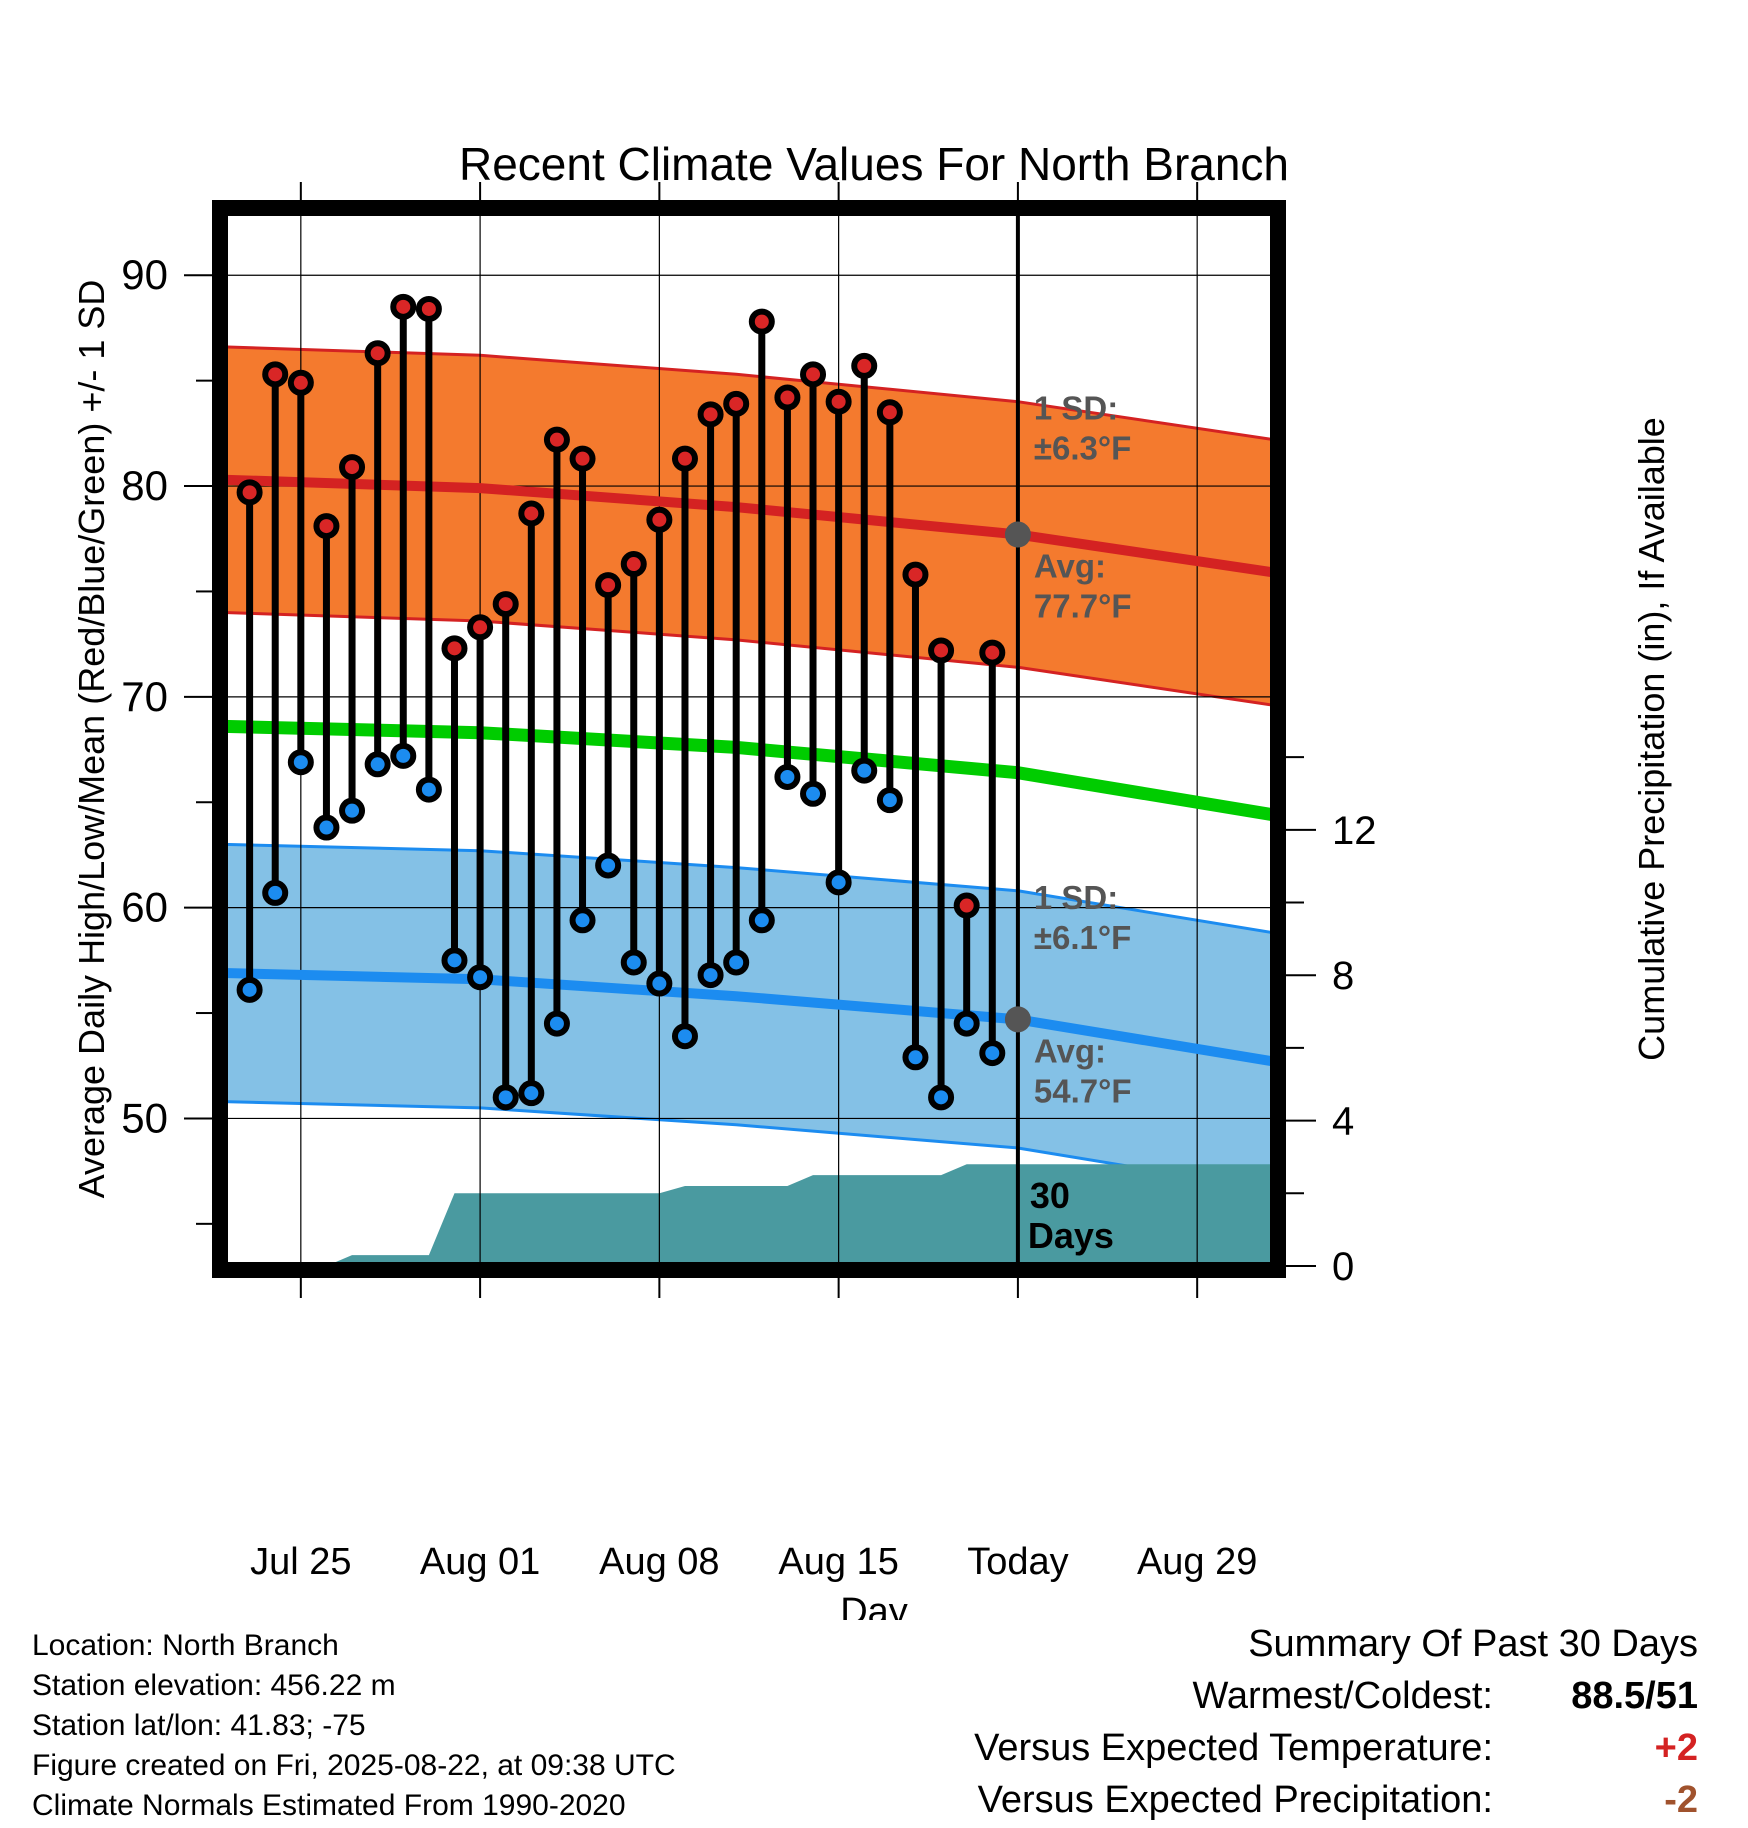  Describe the element at coordinates (144, 696) in the screenshot. I see `y-tick-label: 70` at that location.